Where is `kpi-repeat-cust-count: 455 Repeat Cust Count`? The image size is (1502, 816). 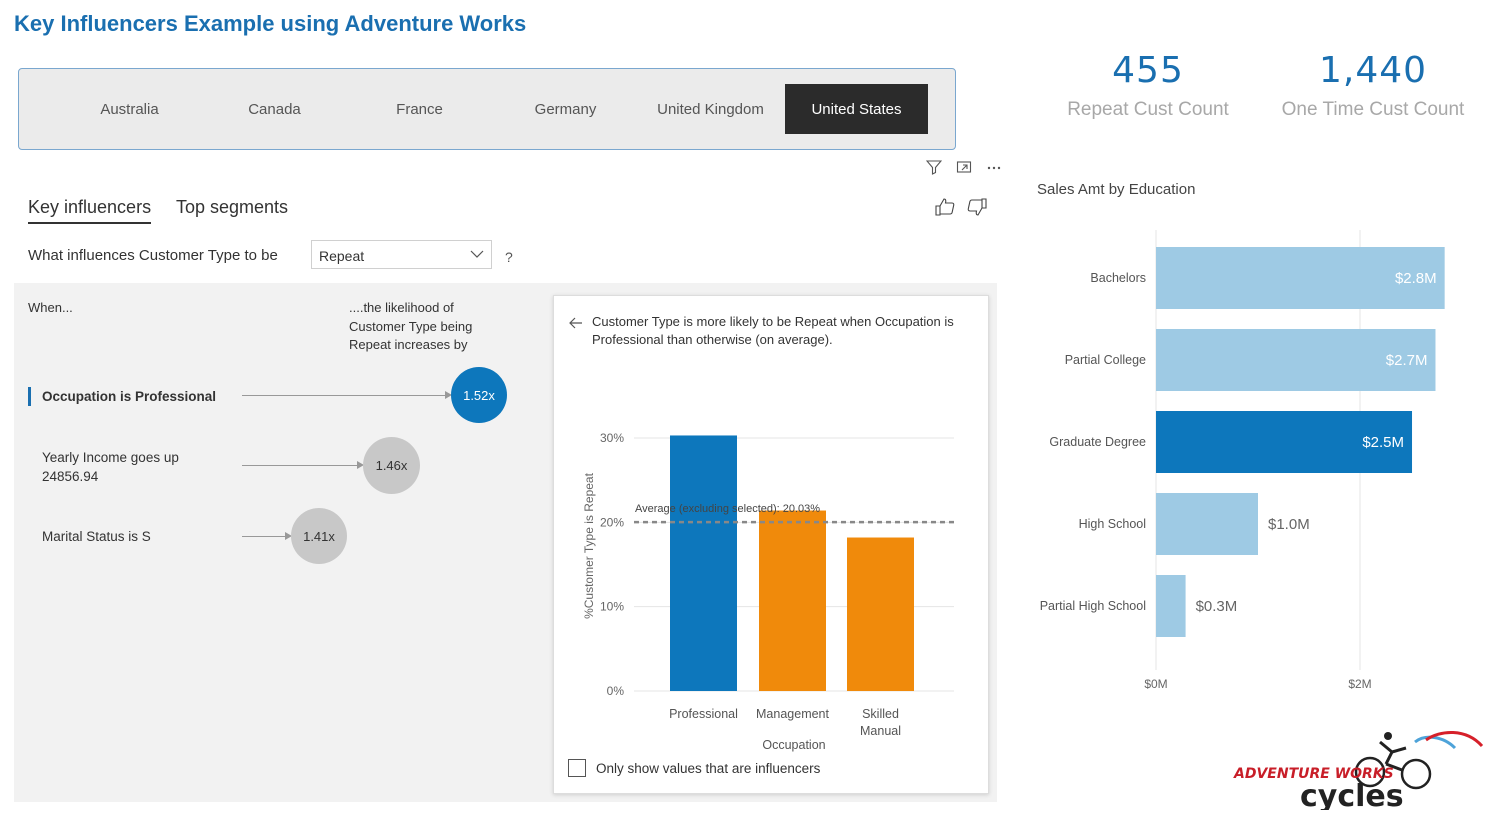 kpi-repeat-cust-count: 455 Repeat Cust Count is located at coordinates (1148, 85).